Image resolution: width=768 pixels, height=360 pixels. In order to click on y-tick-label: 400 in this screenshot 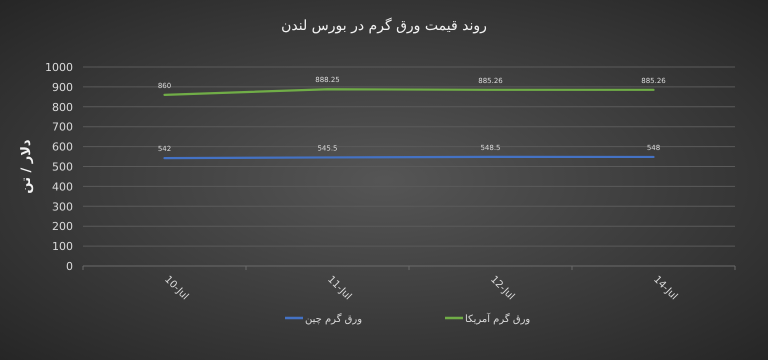, I will do `click(62, 187)`.